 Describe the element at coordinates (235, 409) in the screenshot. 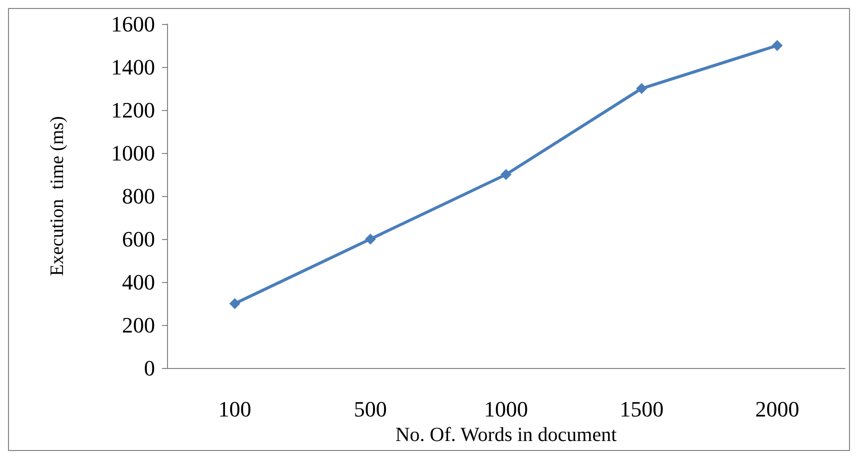

I see `x-tick-label: 100` at that location.